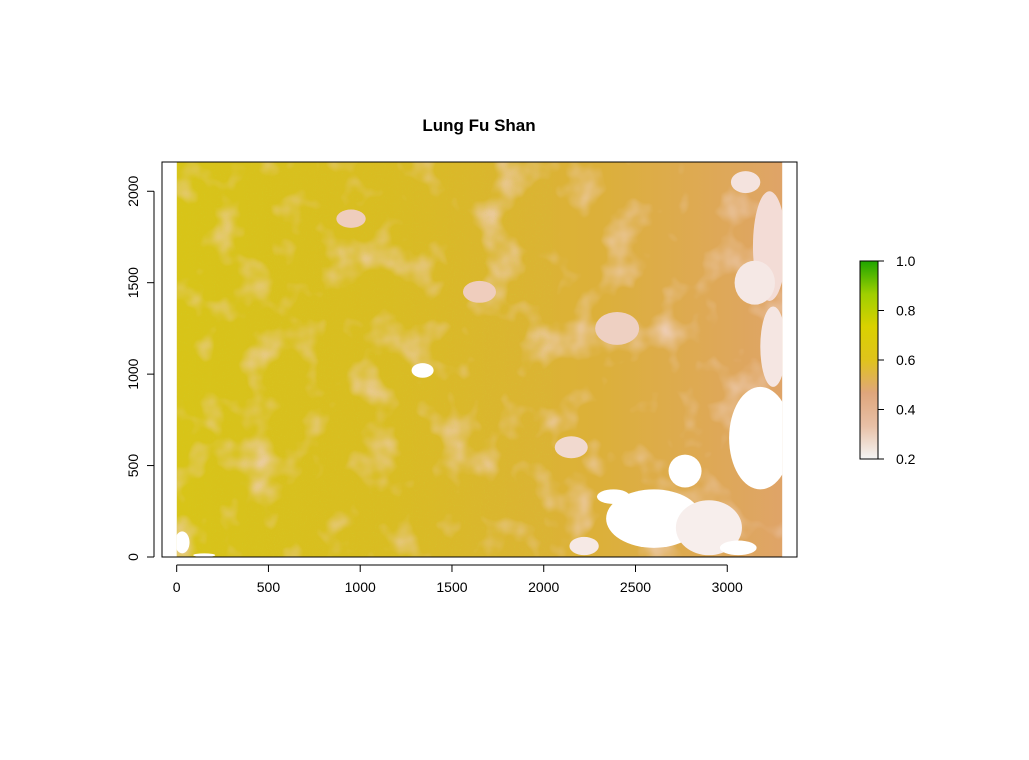 This screenshot has height=760, width=1029. I want to click on y-tick-label: 1500, so click(133, 282).